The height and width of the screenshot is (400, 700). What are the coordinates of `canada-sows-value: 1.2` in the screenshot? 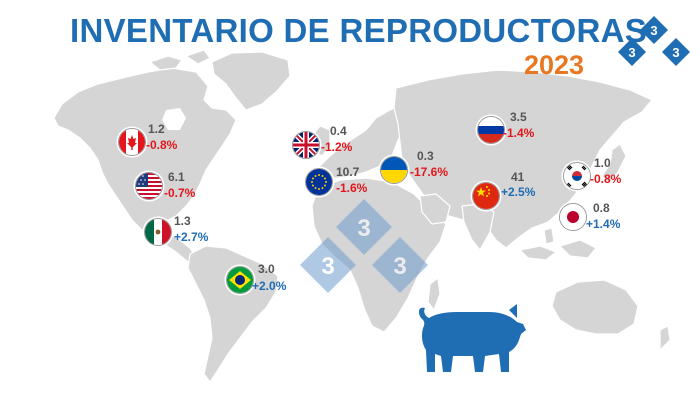 It's located at (156, 129).